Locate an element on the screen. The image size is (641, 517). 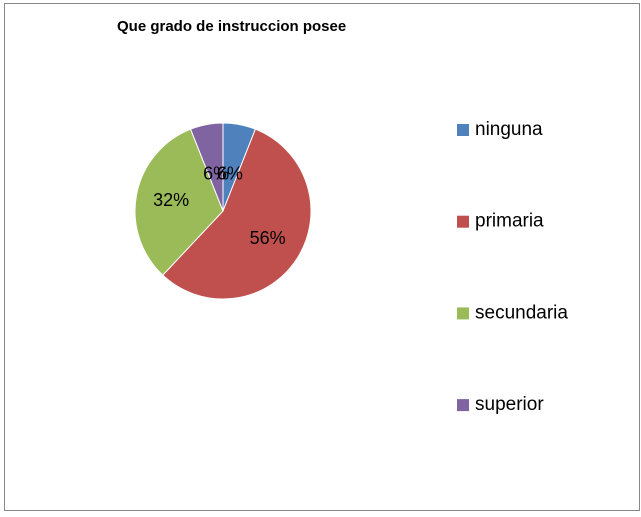
legend-label: ninguna is located at coordinates (509, 129).